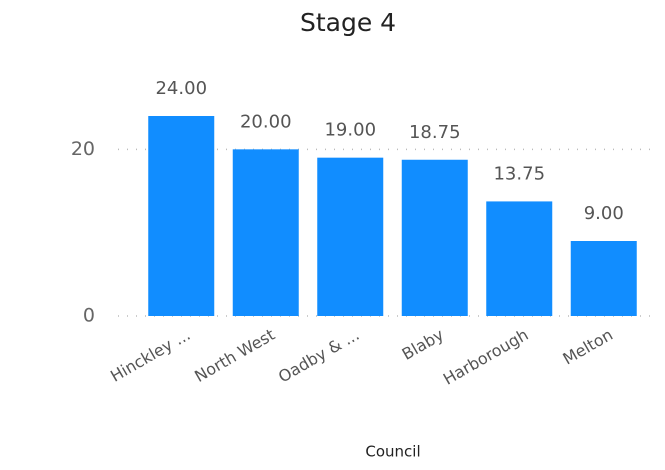  Describe the element at coordinates (350, 130) in the screenshot. I see `value-label: 19.00` at that location.